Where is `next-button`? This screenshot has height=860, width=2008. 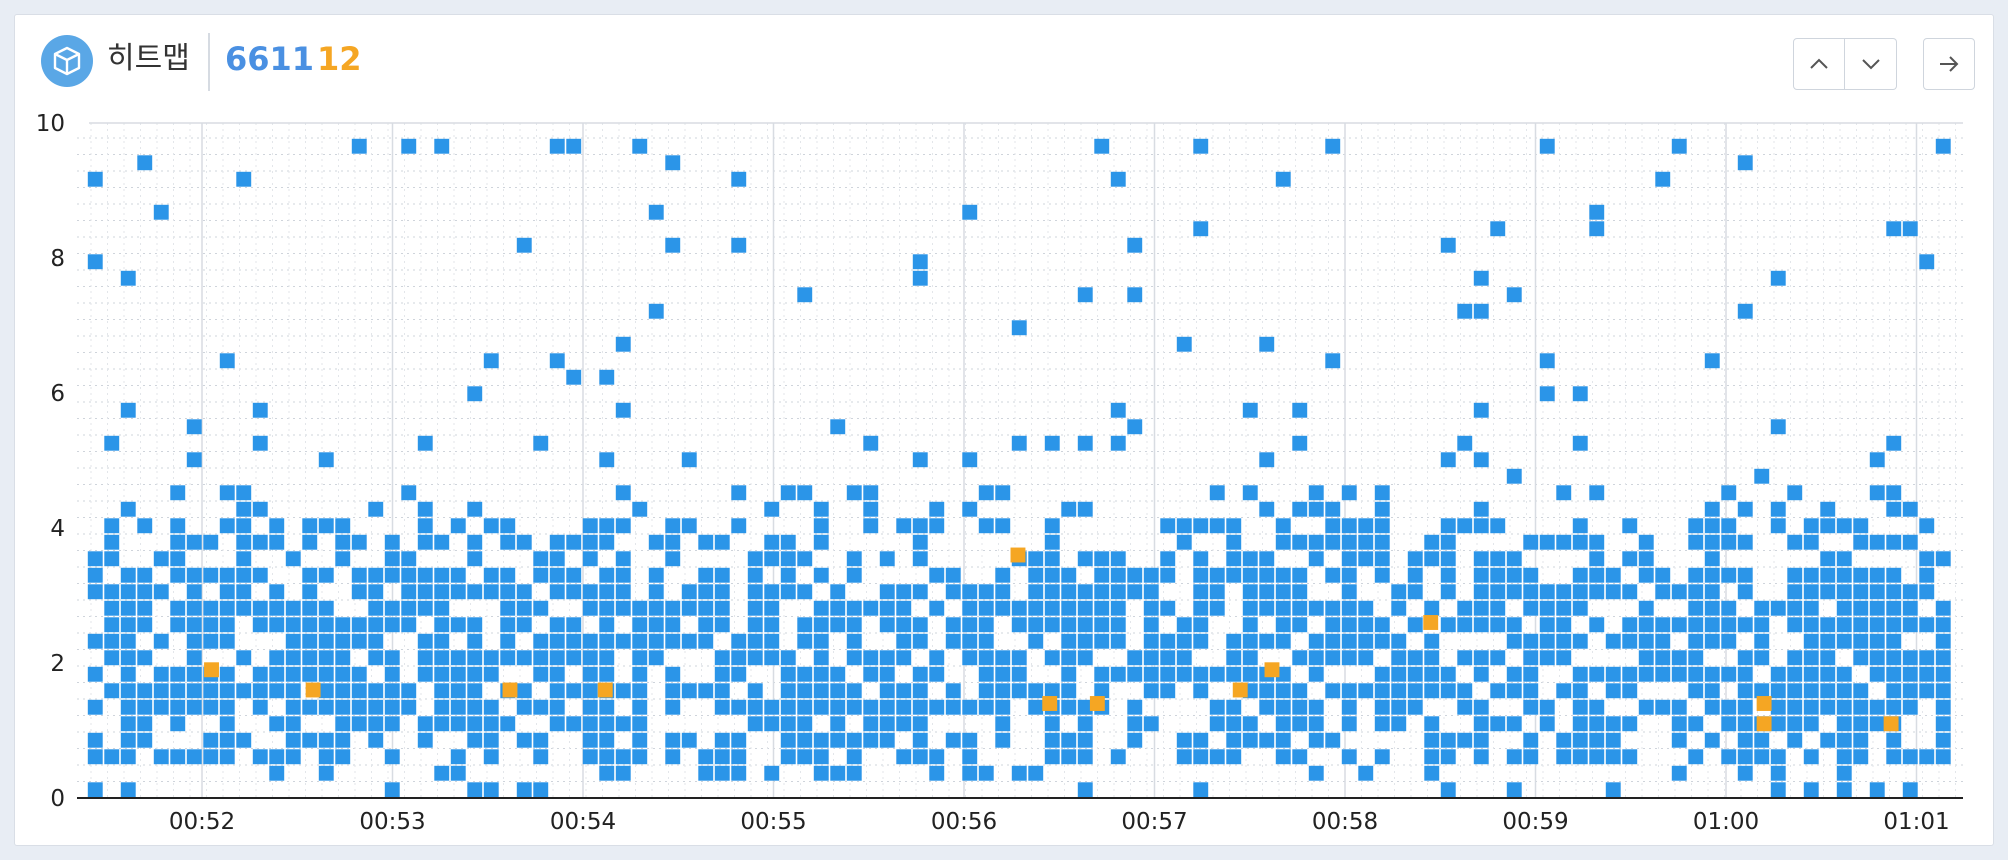
next-button is located at coordinates (1871, 64).